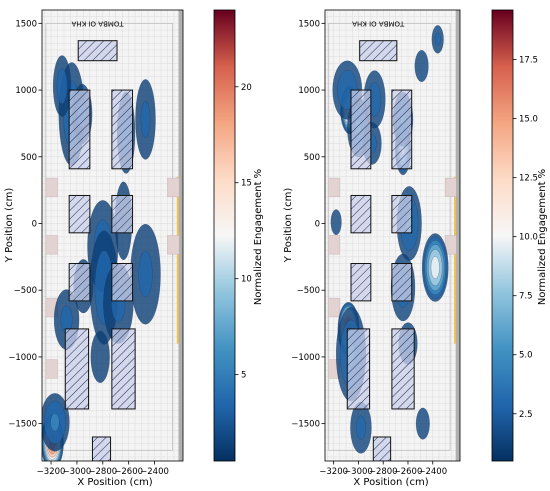  I want to click on colorbar-tick-label: 5, so click(243, 376).